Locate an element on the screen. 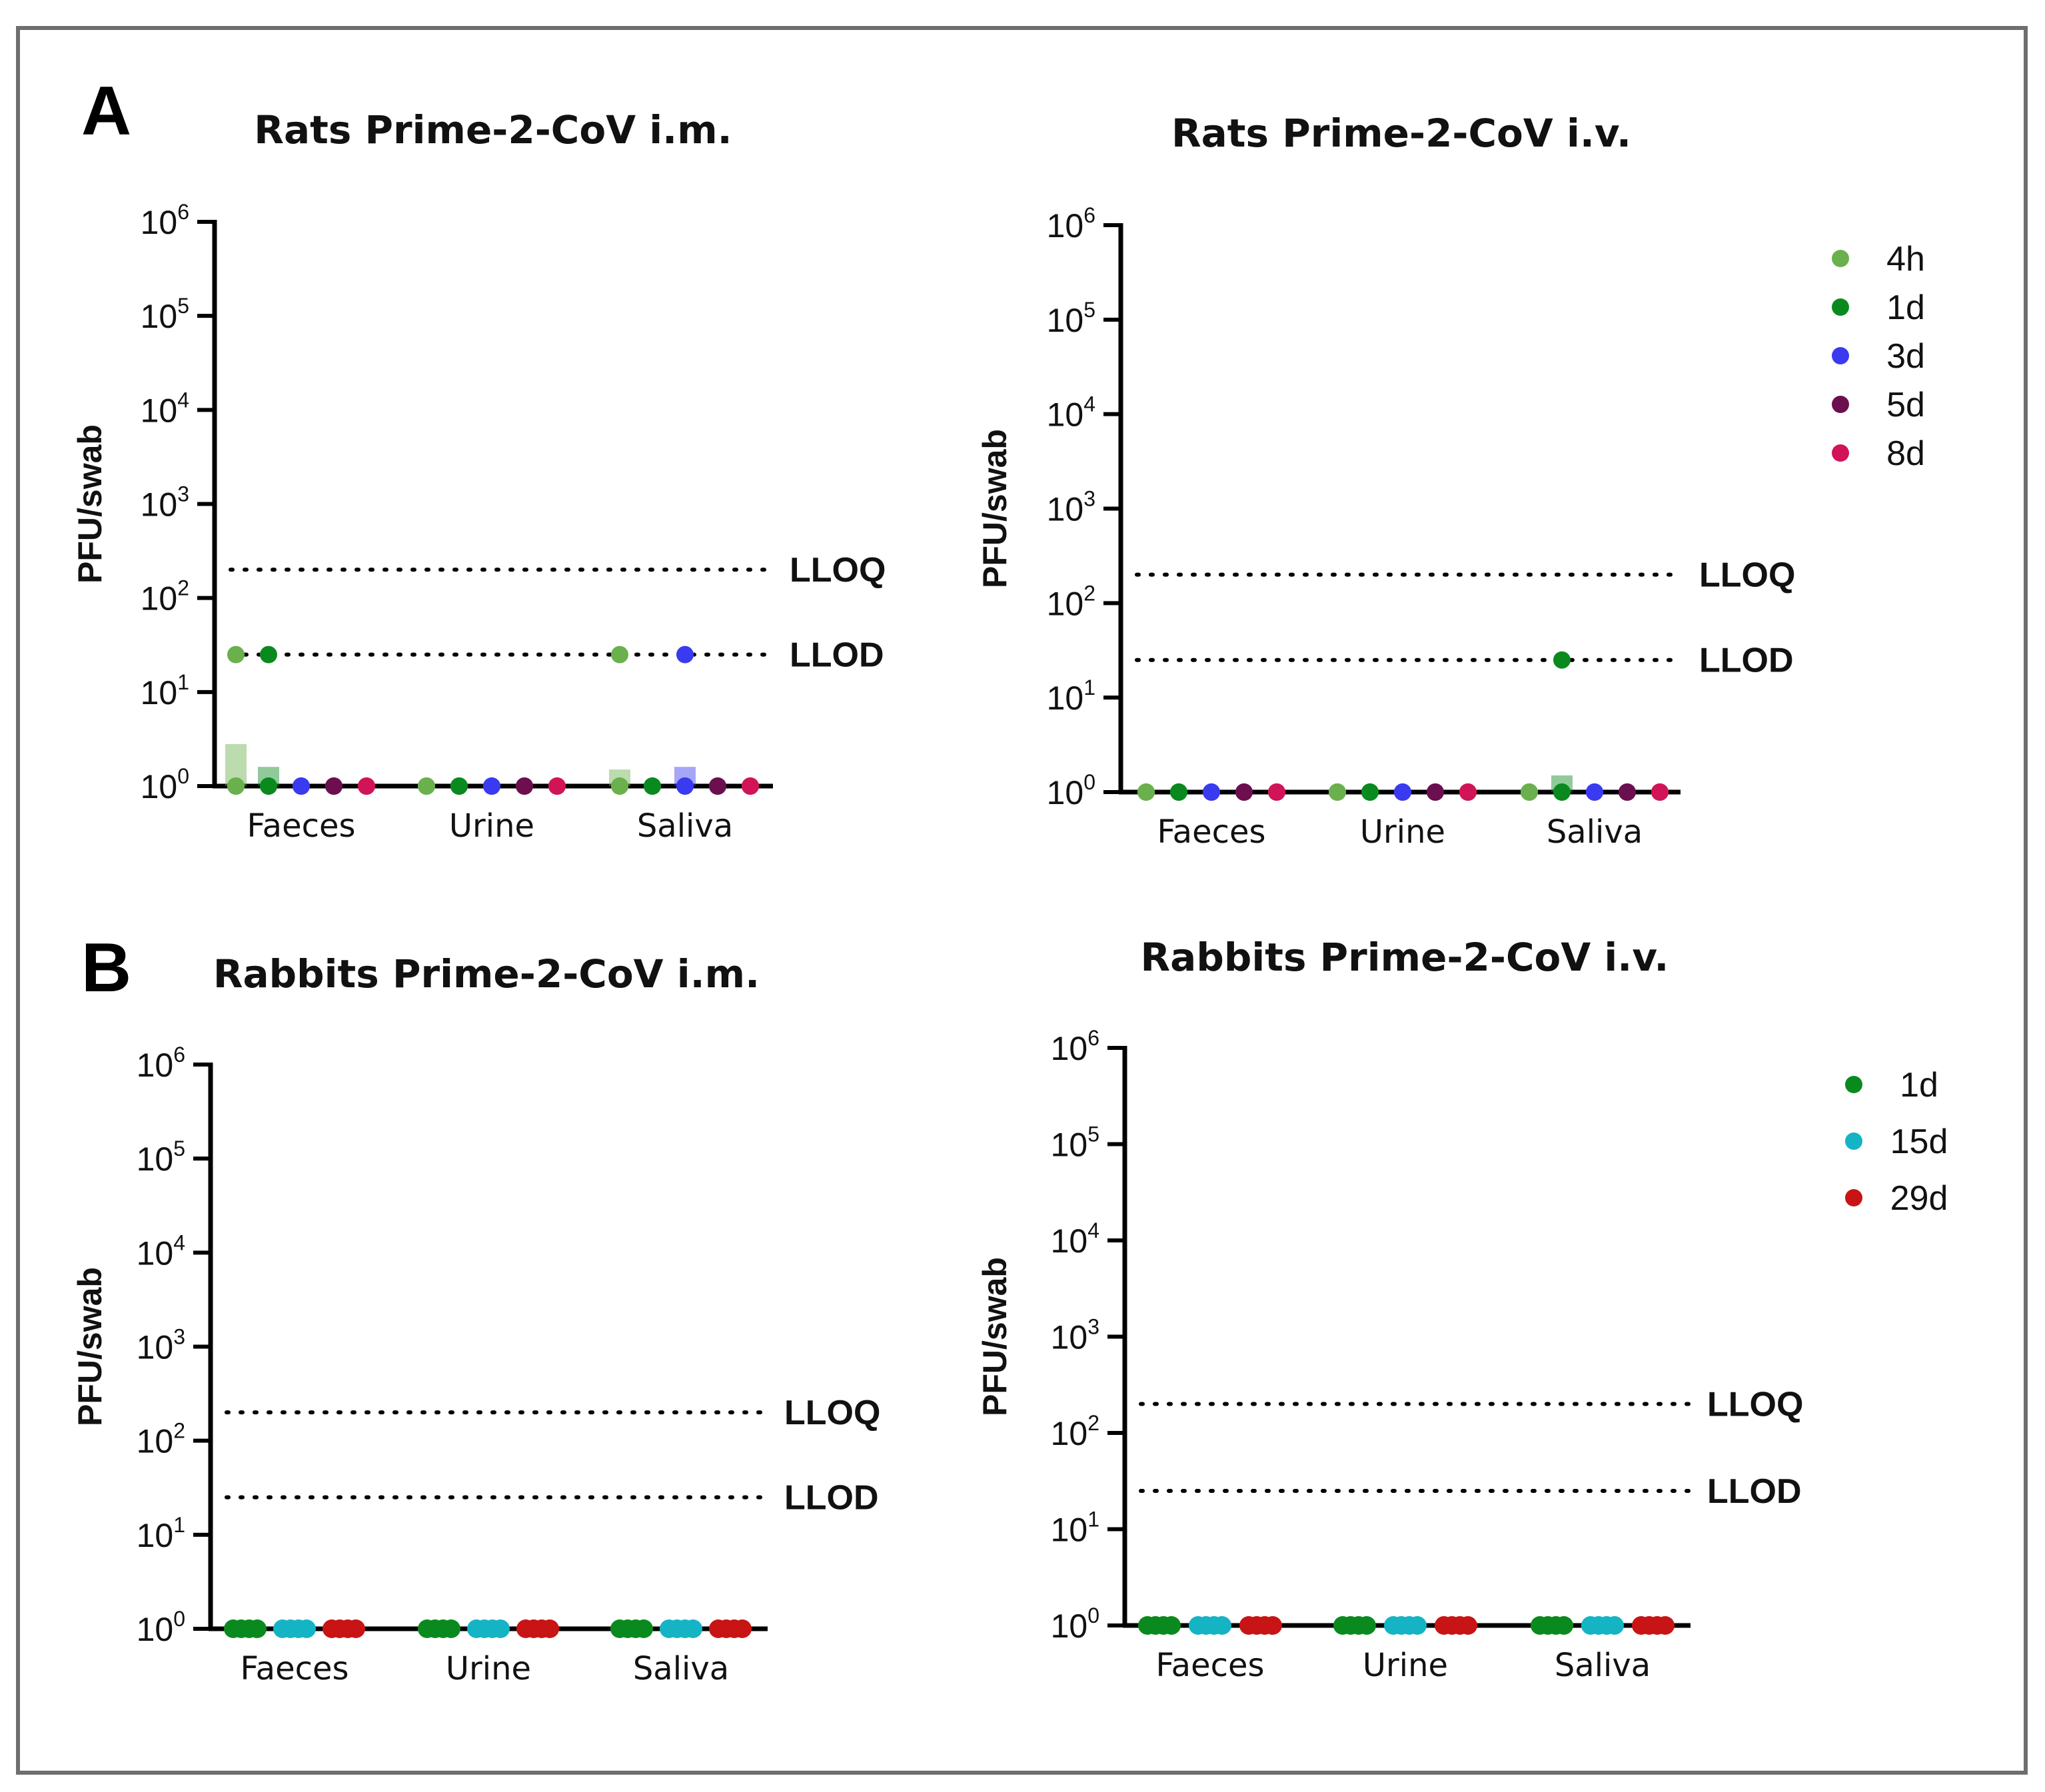  legend-label: 1d is located at coordinates (1919, 1085).